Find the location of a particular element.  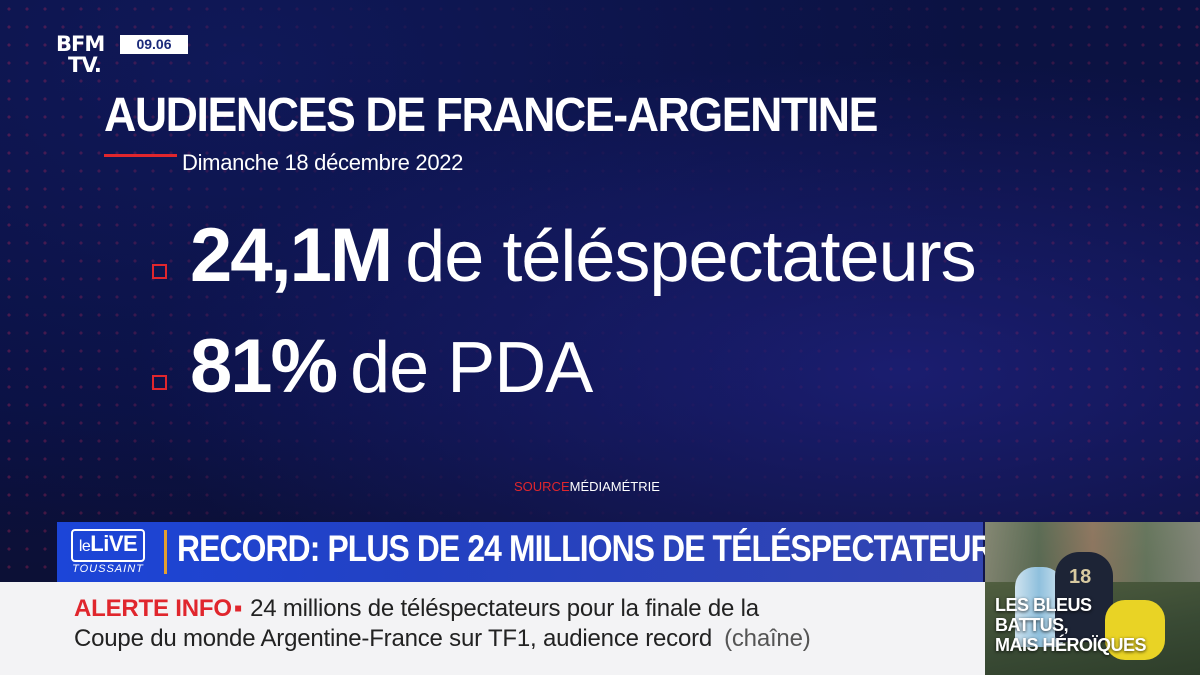

source-tag: (chaîne) is located at coordinates (767, 638).